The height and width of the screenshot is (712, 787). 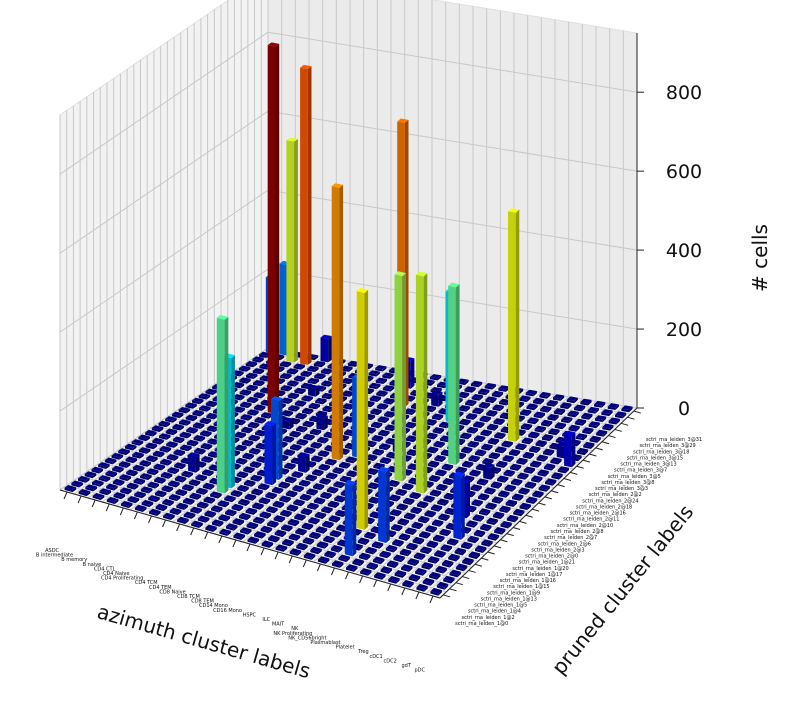 What do you see at coordinates (362, 408) in the screenshot?
I see `data-bar` at bounding box center [362, 408].